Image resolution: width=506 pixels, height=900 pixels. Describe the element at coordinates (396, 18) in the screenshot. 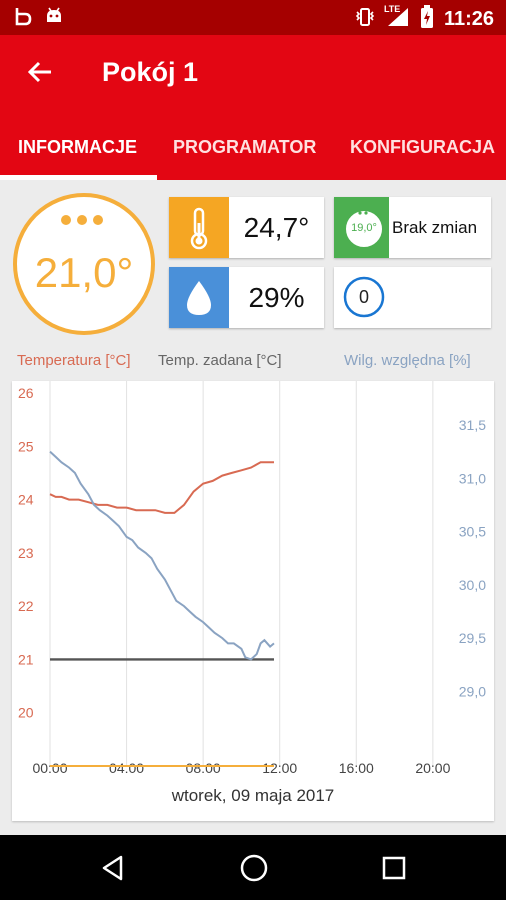

I see `lte-signal-icon: LTE` at that location.